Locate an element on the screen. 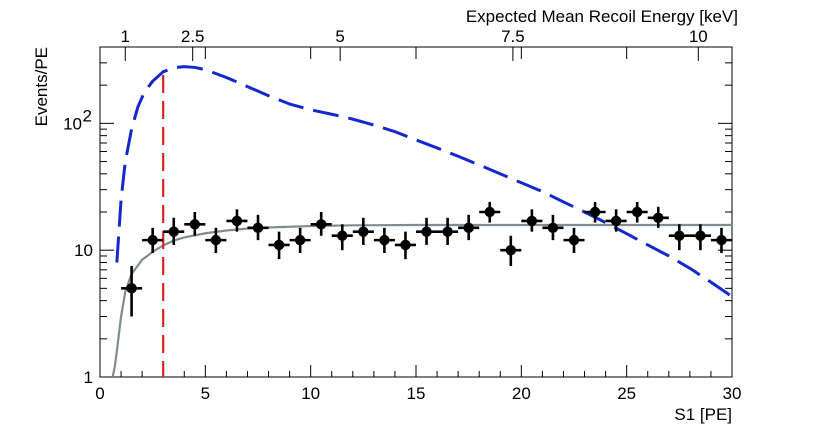 The image size is (830, 438). top-tick-label: 5 is located at coordinates (339, 36).